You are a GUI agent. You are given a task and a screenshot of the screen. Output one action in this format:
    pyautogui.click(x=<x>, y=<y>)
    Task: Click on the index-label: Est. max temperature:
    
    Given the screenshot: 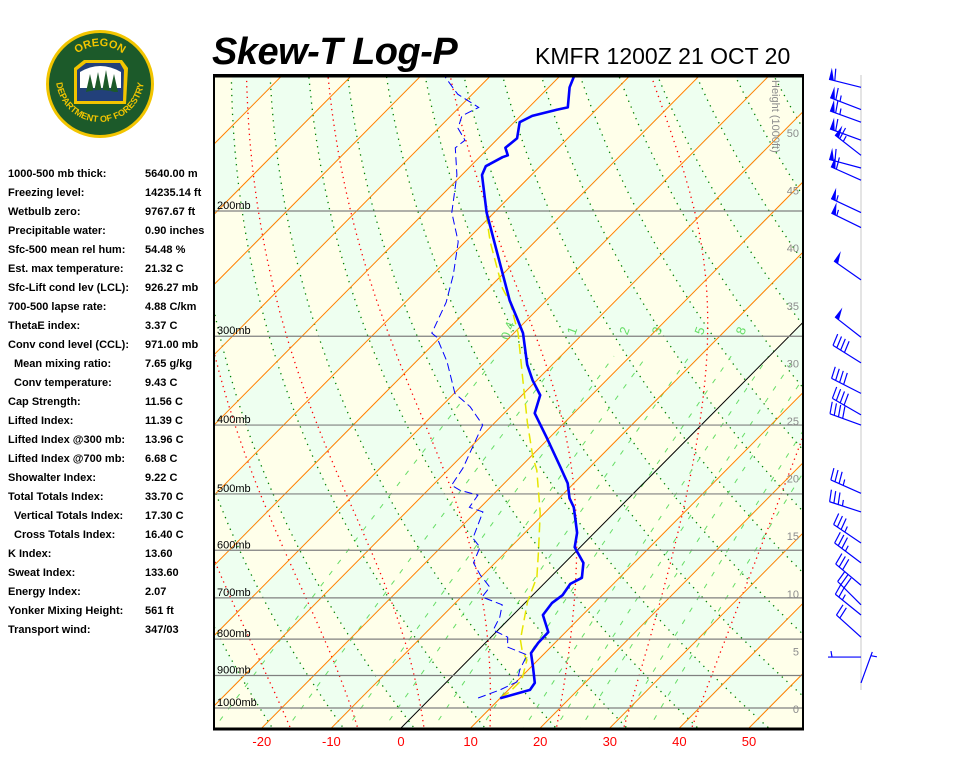 What is the action you would take?
    pyautogui.click(x=66, y=269)
    